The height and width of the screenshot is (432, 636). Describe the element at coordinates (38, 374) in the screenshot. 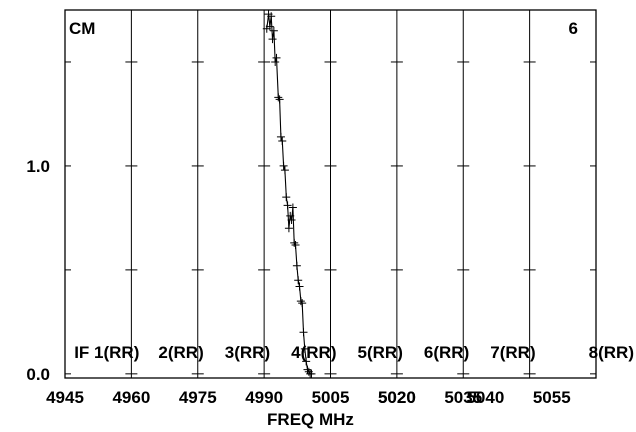

I see `y-tick-label: 0.0` at that location.